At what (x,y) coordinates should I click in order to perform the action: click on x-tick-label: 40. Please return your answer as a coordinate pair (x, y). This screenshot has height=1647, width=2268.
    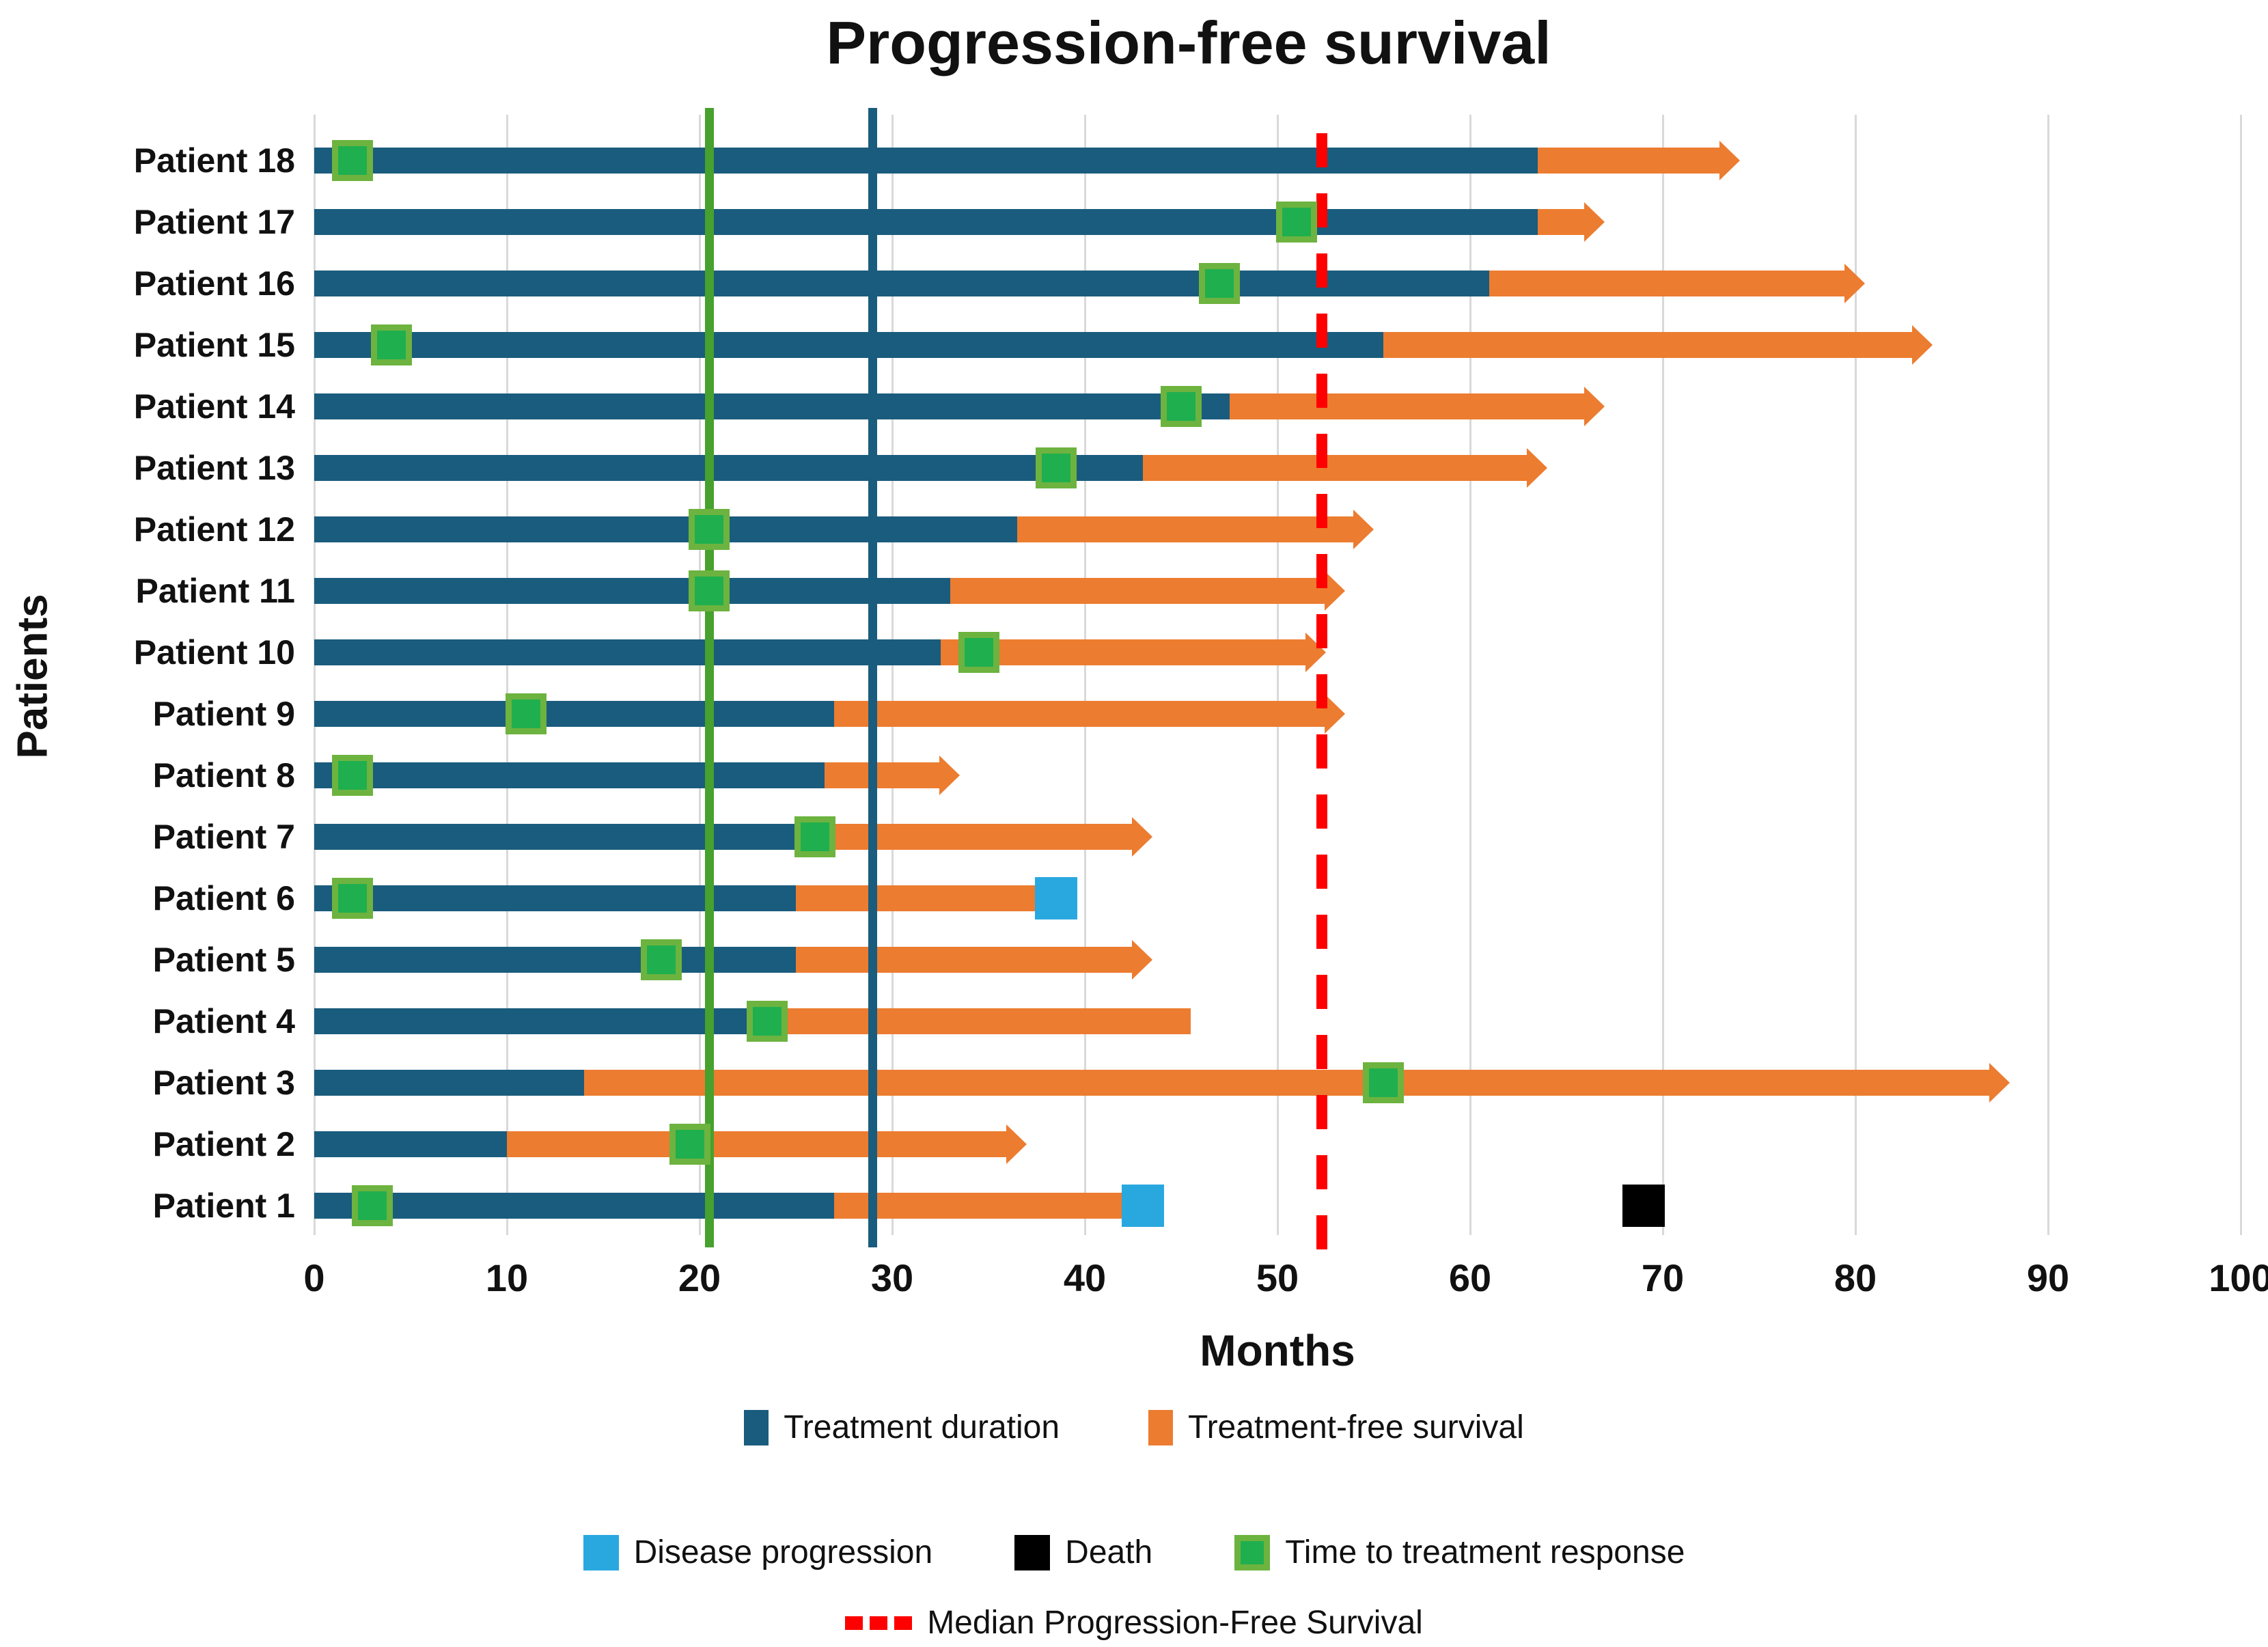
    Looking at the image, I should click on (1085, 1277).